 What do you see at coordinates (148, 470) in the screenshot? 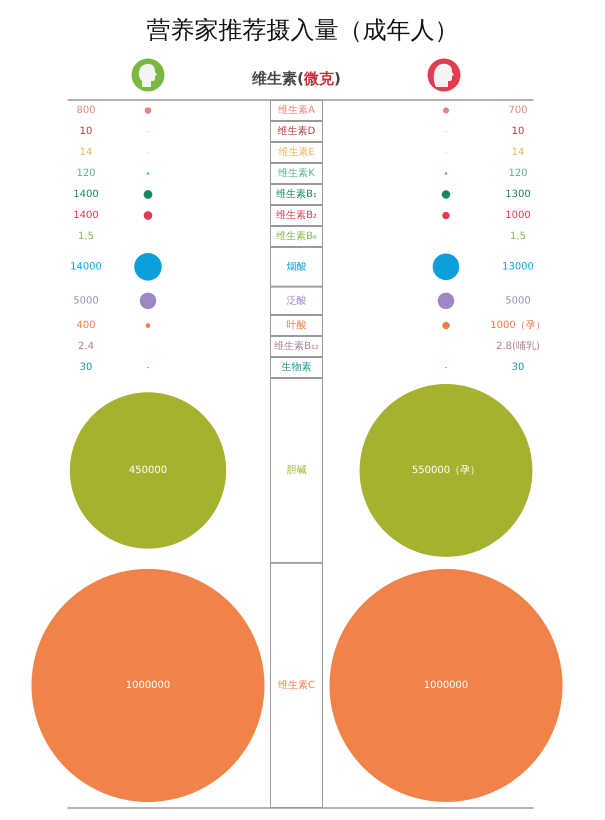
I see `data-label: 450000` at bounding box center [148, 470].